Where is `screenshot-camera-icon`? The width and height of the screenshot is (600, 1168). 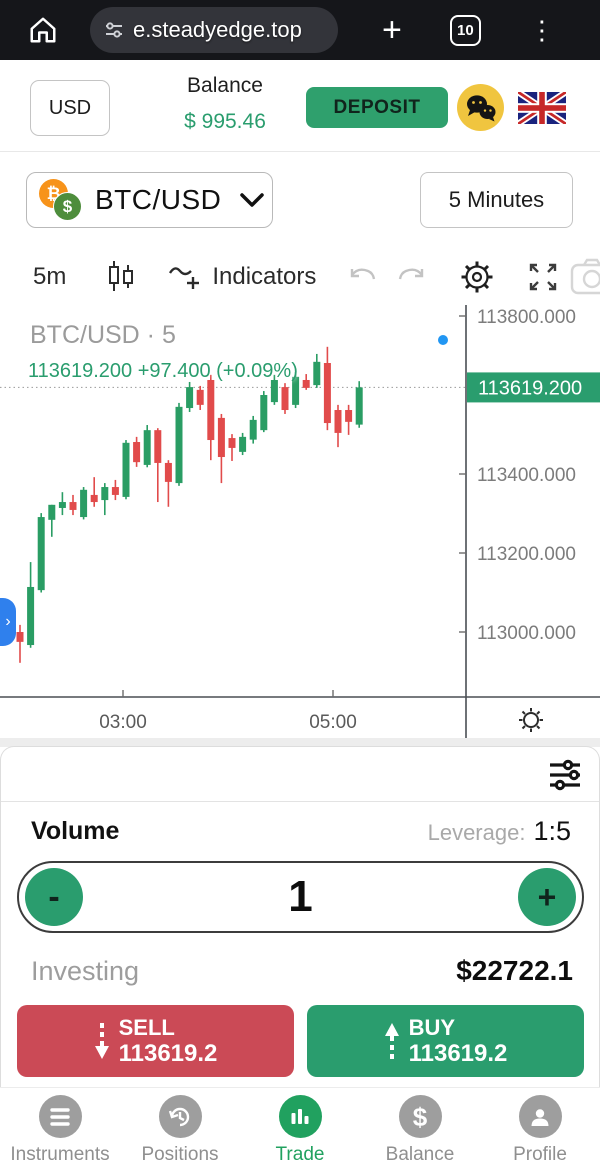
screenshot-camera-icon is located at coordinates (585, 276).